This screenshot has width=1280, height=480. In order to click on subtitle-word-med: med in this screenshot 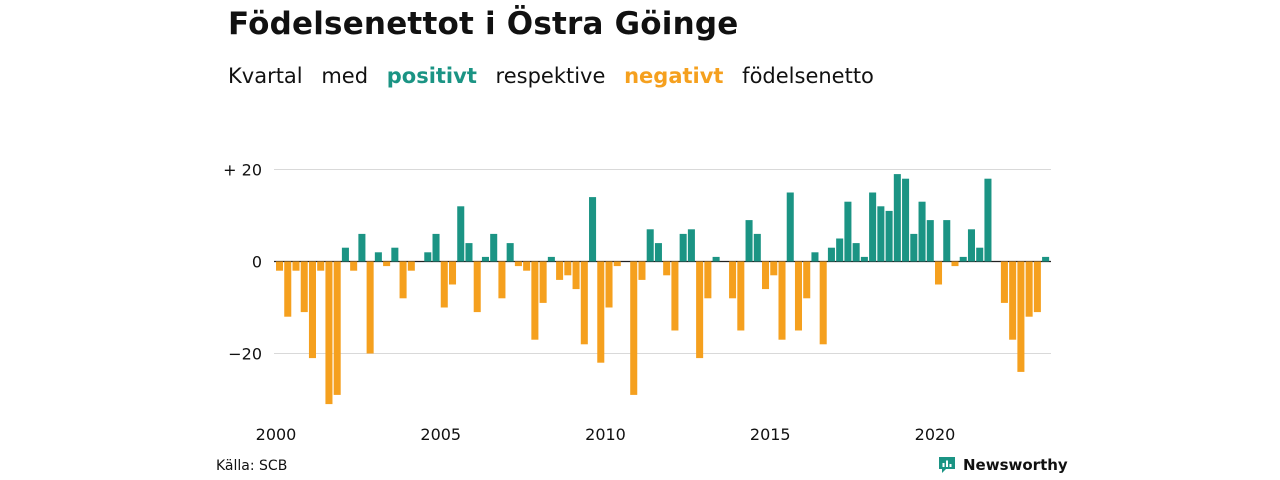, I will do `click(345, 76)`.